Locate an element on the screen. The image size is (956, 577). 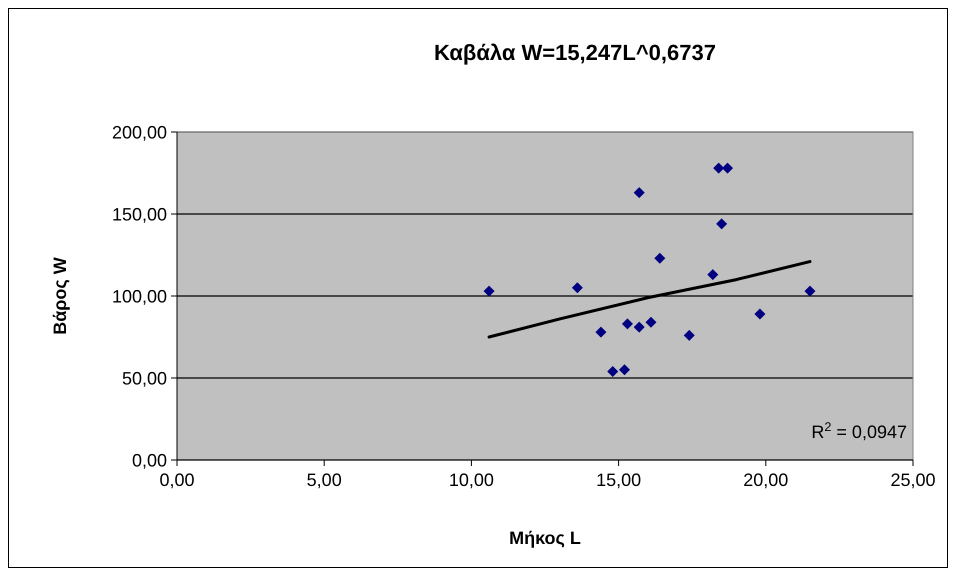
x-axis-title: Μήκος L is located at coordinates (545, 538).